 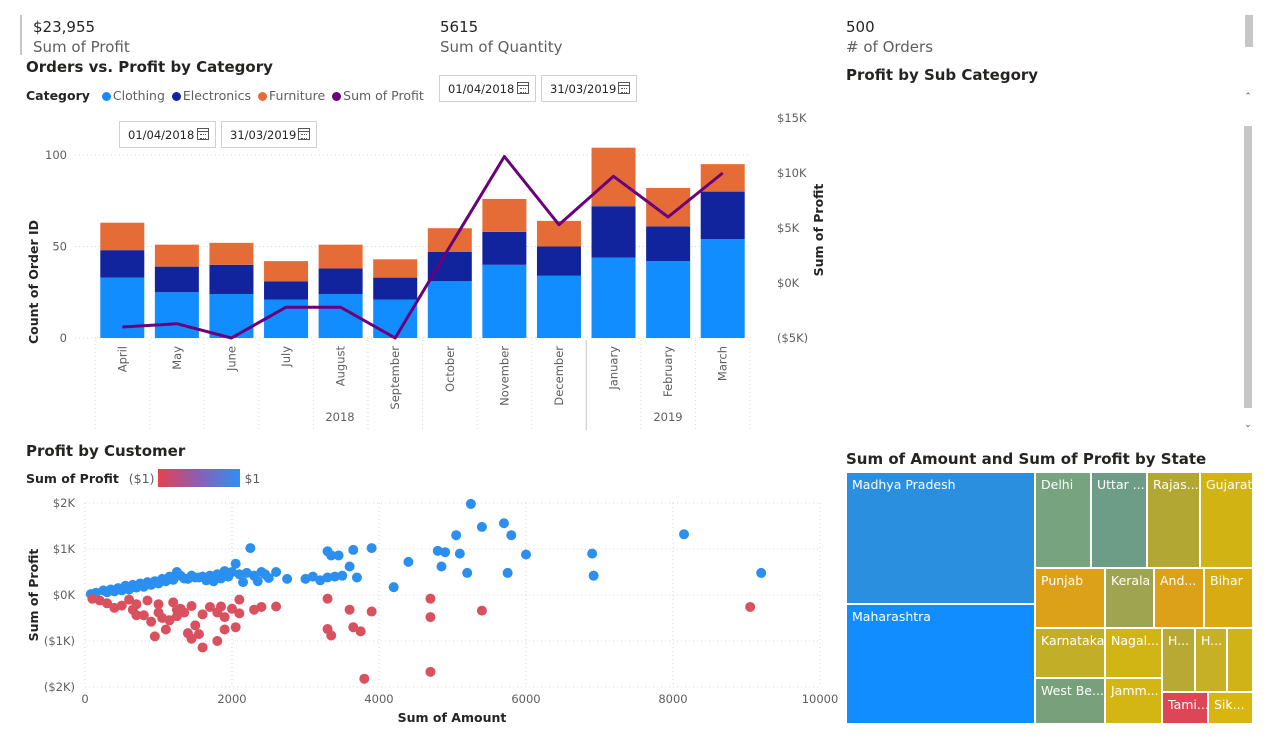 What do you see at coordinates (210, 95) in the screenshot?
I see `legend-item-electronics: Electronics` at bounding box center [210, 95].